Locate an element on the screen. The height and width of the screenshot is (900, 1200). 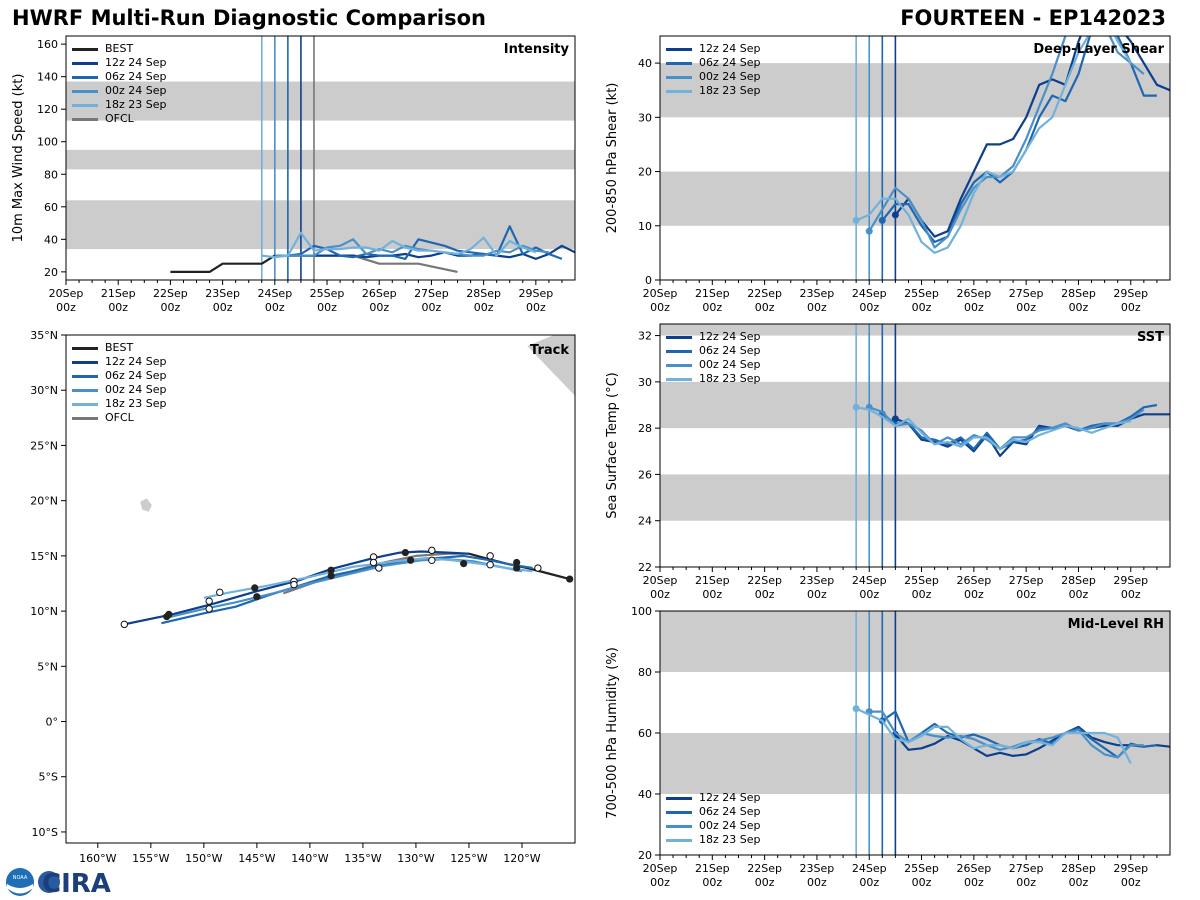
y-axis-label: 10m Max Wind Speed (kt) is located at coordinates (18, 158).